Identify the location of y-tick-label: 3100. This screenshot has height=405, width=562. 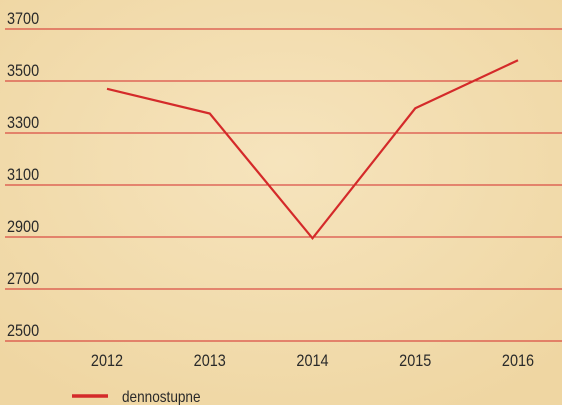
(23, 175).